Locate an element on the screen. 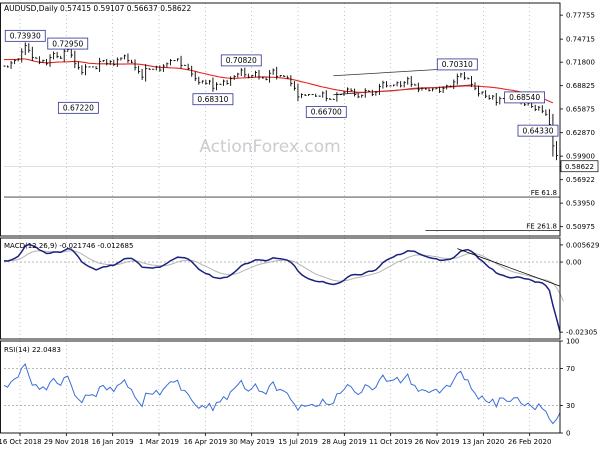 This screenshot has width=600, height=450. rsi-label: RSI(14) 22.0483 is located at coordinates (32, 350).